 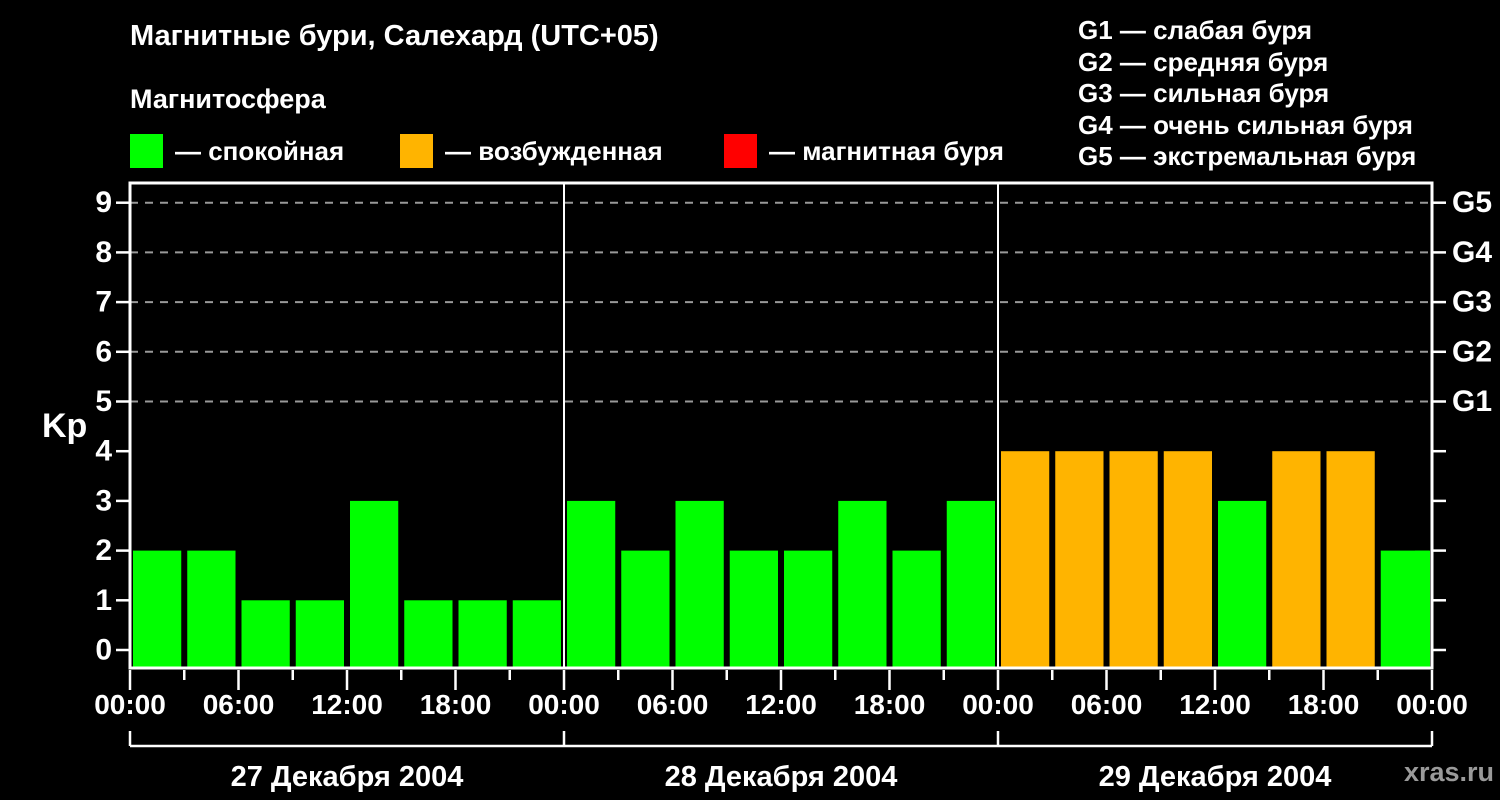 What do you see at coordinates (1472, 351) in the screenshot?
I see `g-scale-label: G2` at bounding box center [1472, 351].